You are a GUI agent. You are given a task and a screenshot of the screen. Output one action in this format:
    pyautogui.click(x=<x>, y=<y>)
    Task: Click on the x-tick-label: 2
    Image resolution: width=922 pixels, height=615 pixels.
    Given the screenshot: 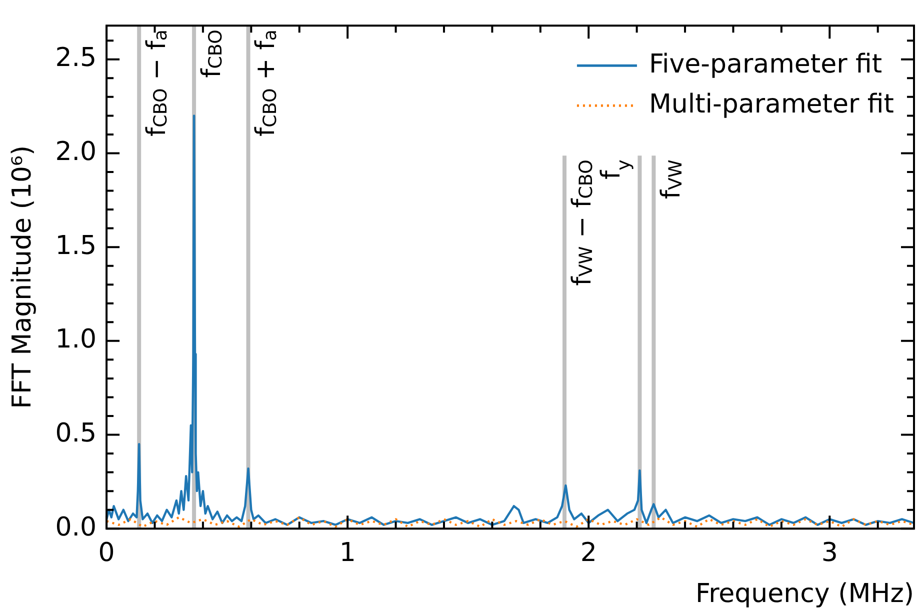 What is the action you would take?
    pyautogui.click(x=588, y=553)
    